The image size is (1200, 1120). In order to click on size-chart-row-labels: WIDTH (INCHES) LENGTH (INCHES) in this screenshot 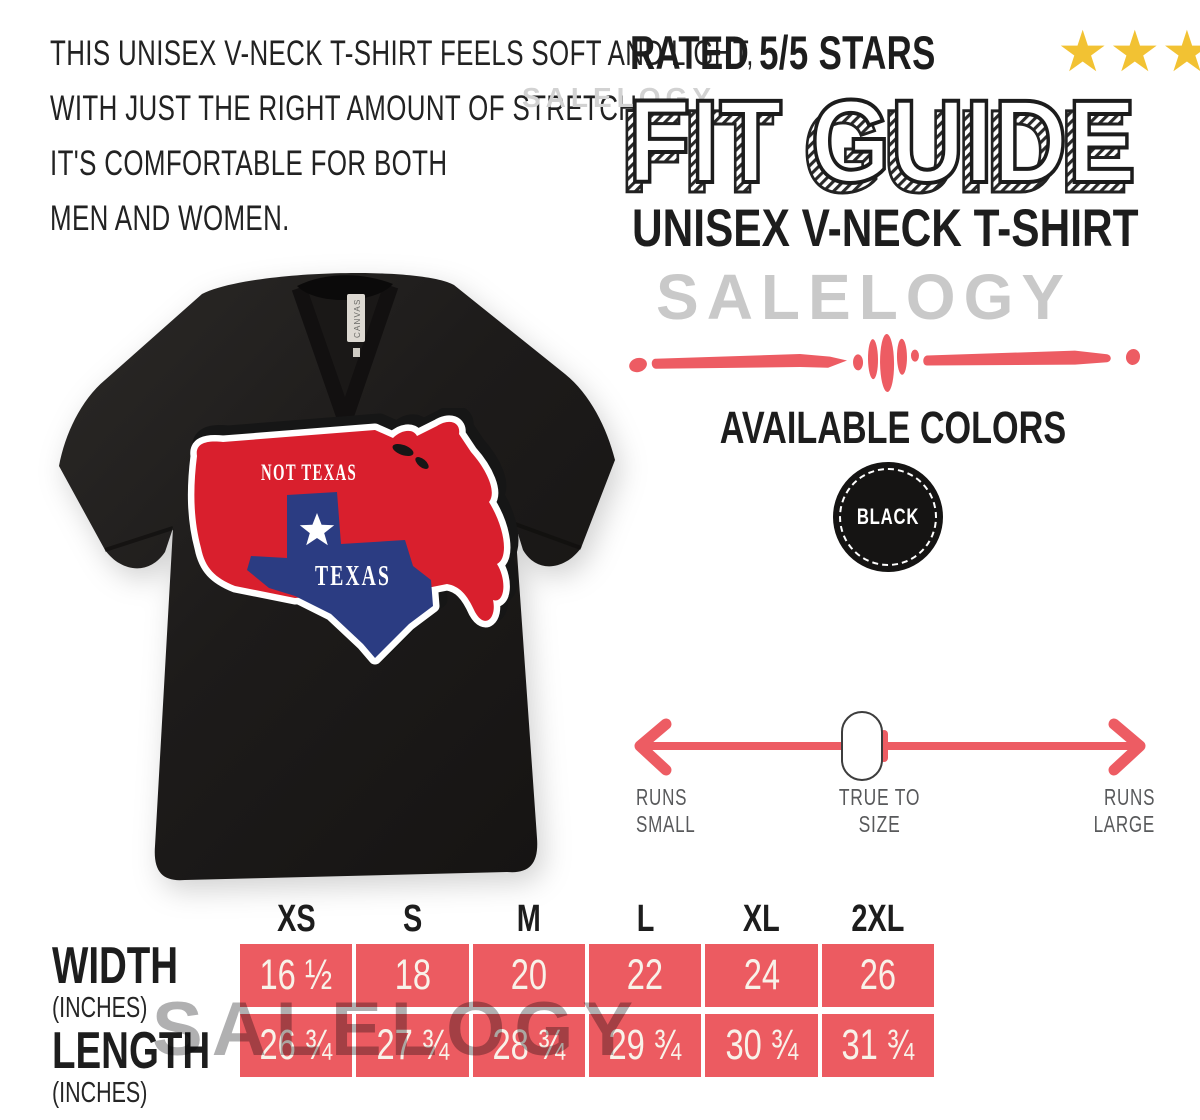, I will do `click(159, 1025)`.